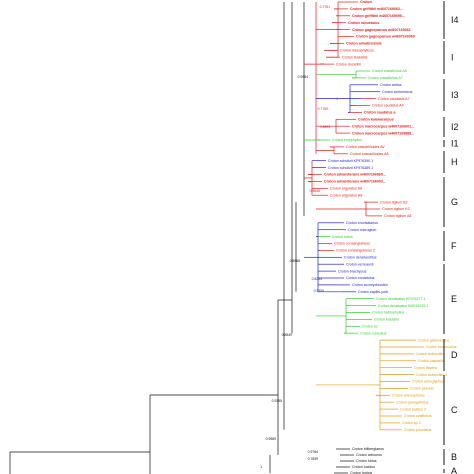 The image size is (474, 474). I want to click on clade-label: D, so click(454, 355).